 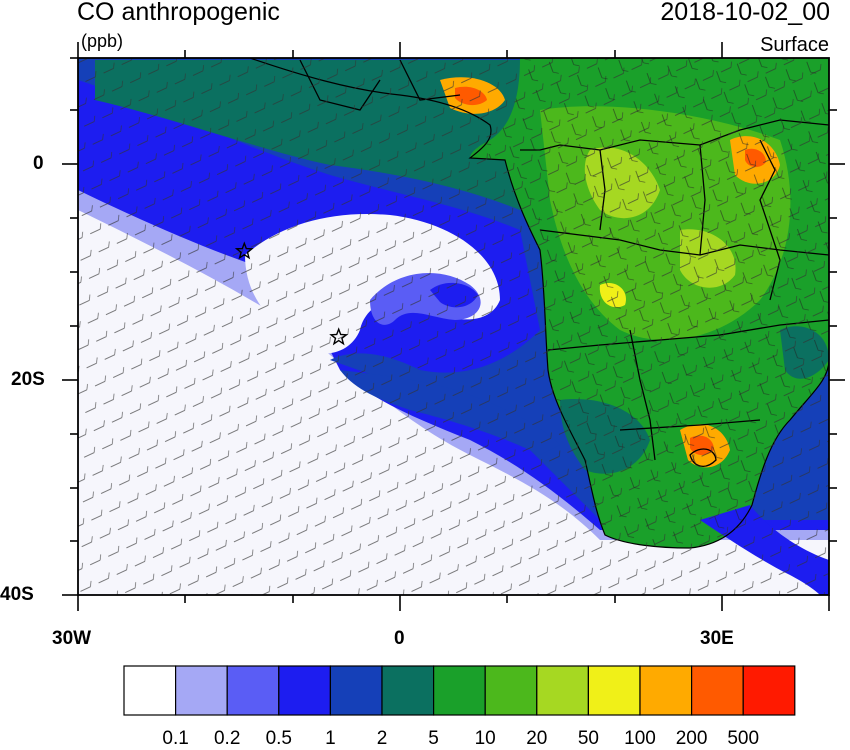 I want to click on y-tick-label-20s: 20S, so click(x=28, y=379).